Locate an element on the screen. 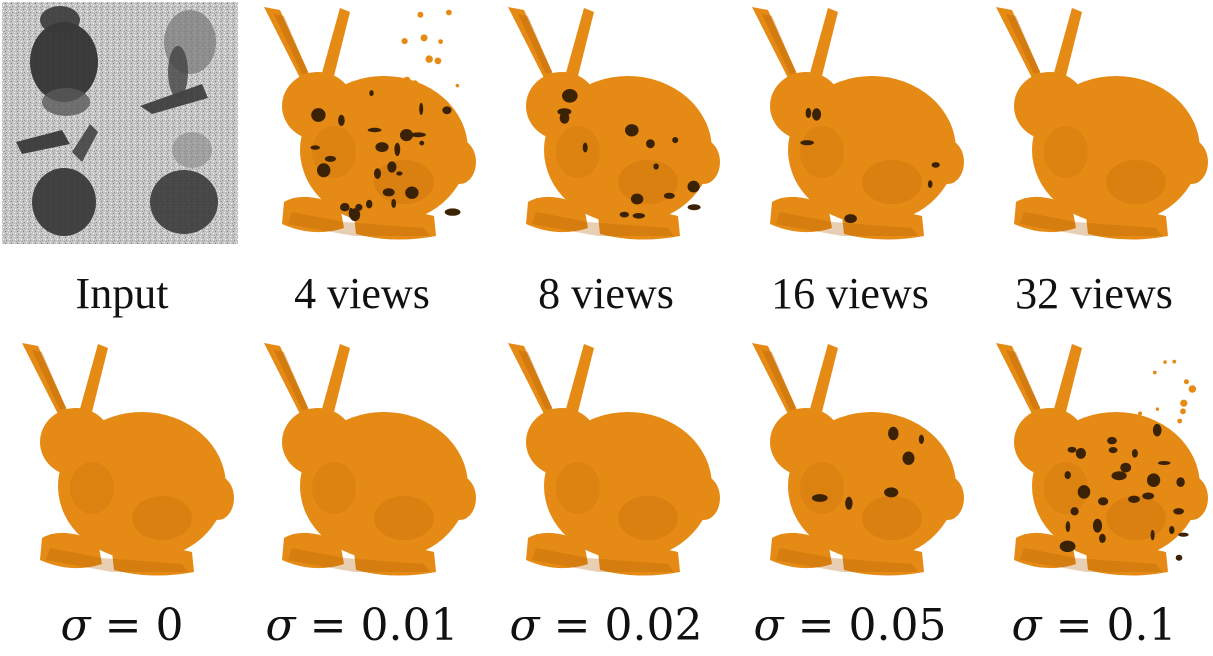 The width and height of the screenshot is (1213, 656). input-depth-maps is located at coordinates (120, 123).